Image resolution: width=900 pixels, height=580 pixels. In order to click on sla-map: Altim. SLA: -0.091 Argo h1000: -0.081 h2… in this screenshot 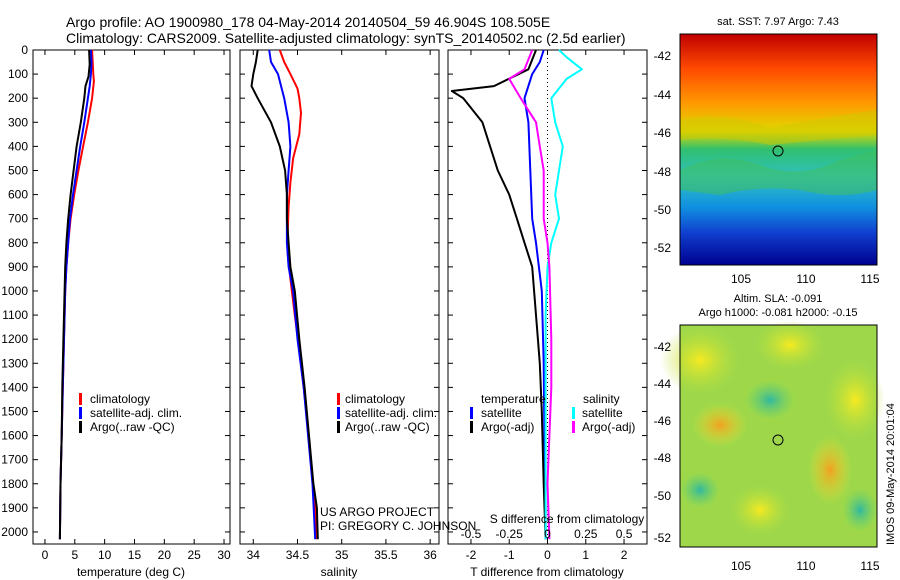, I will do `click(769, 433)`.